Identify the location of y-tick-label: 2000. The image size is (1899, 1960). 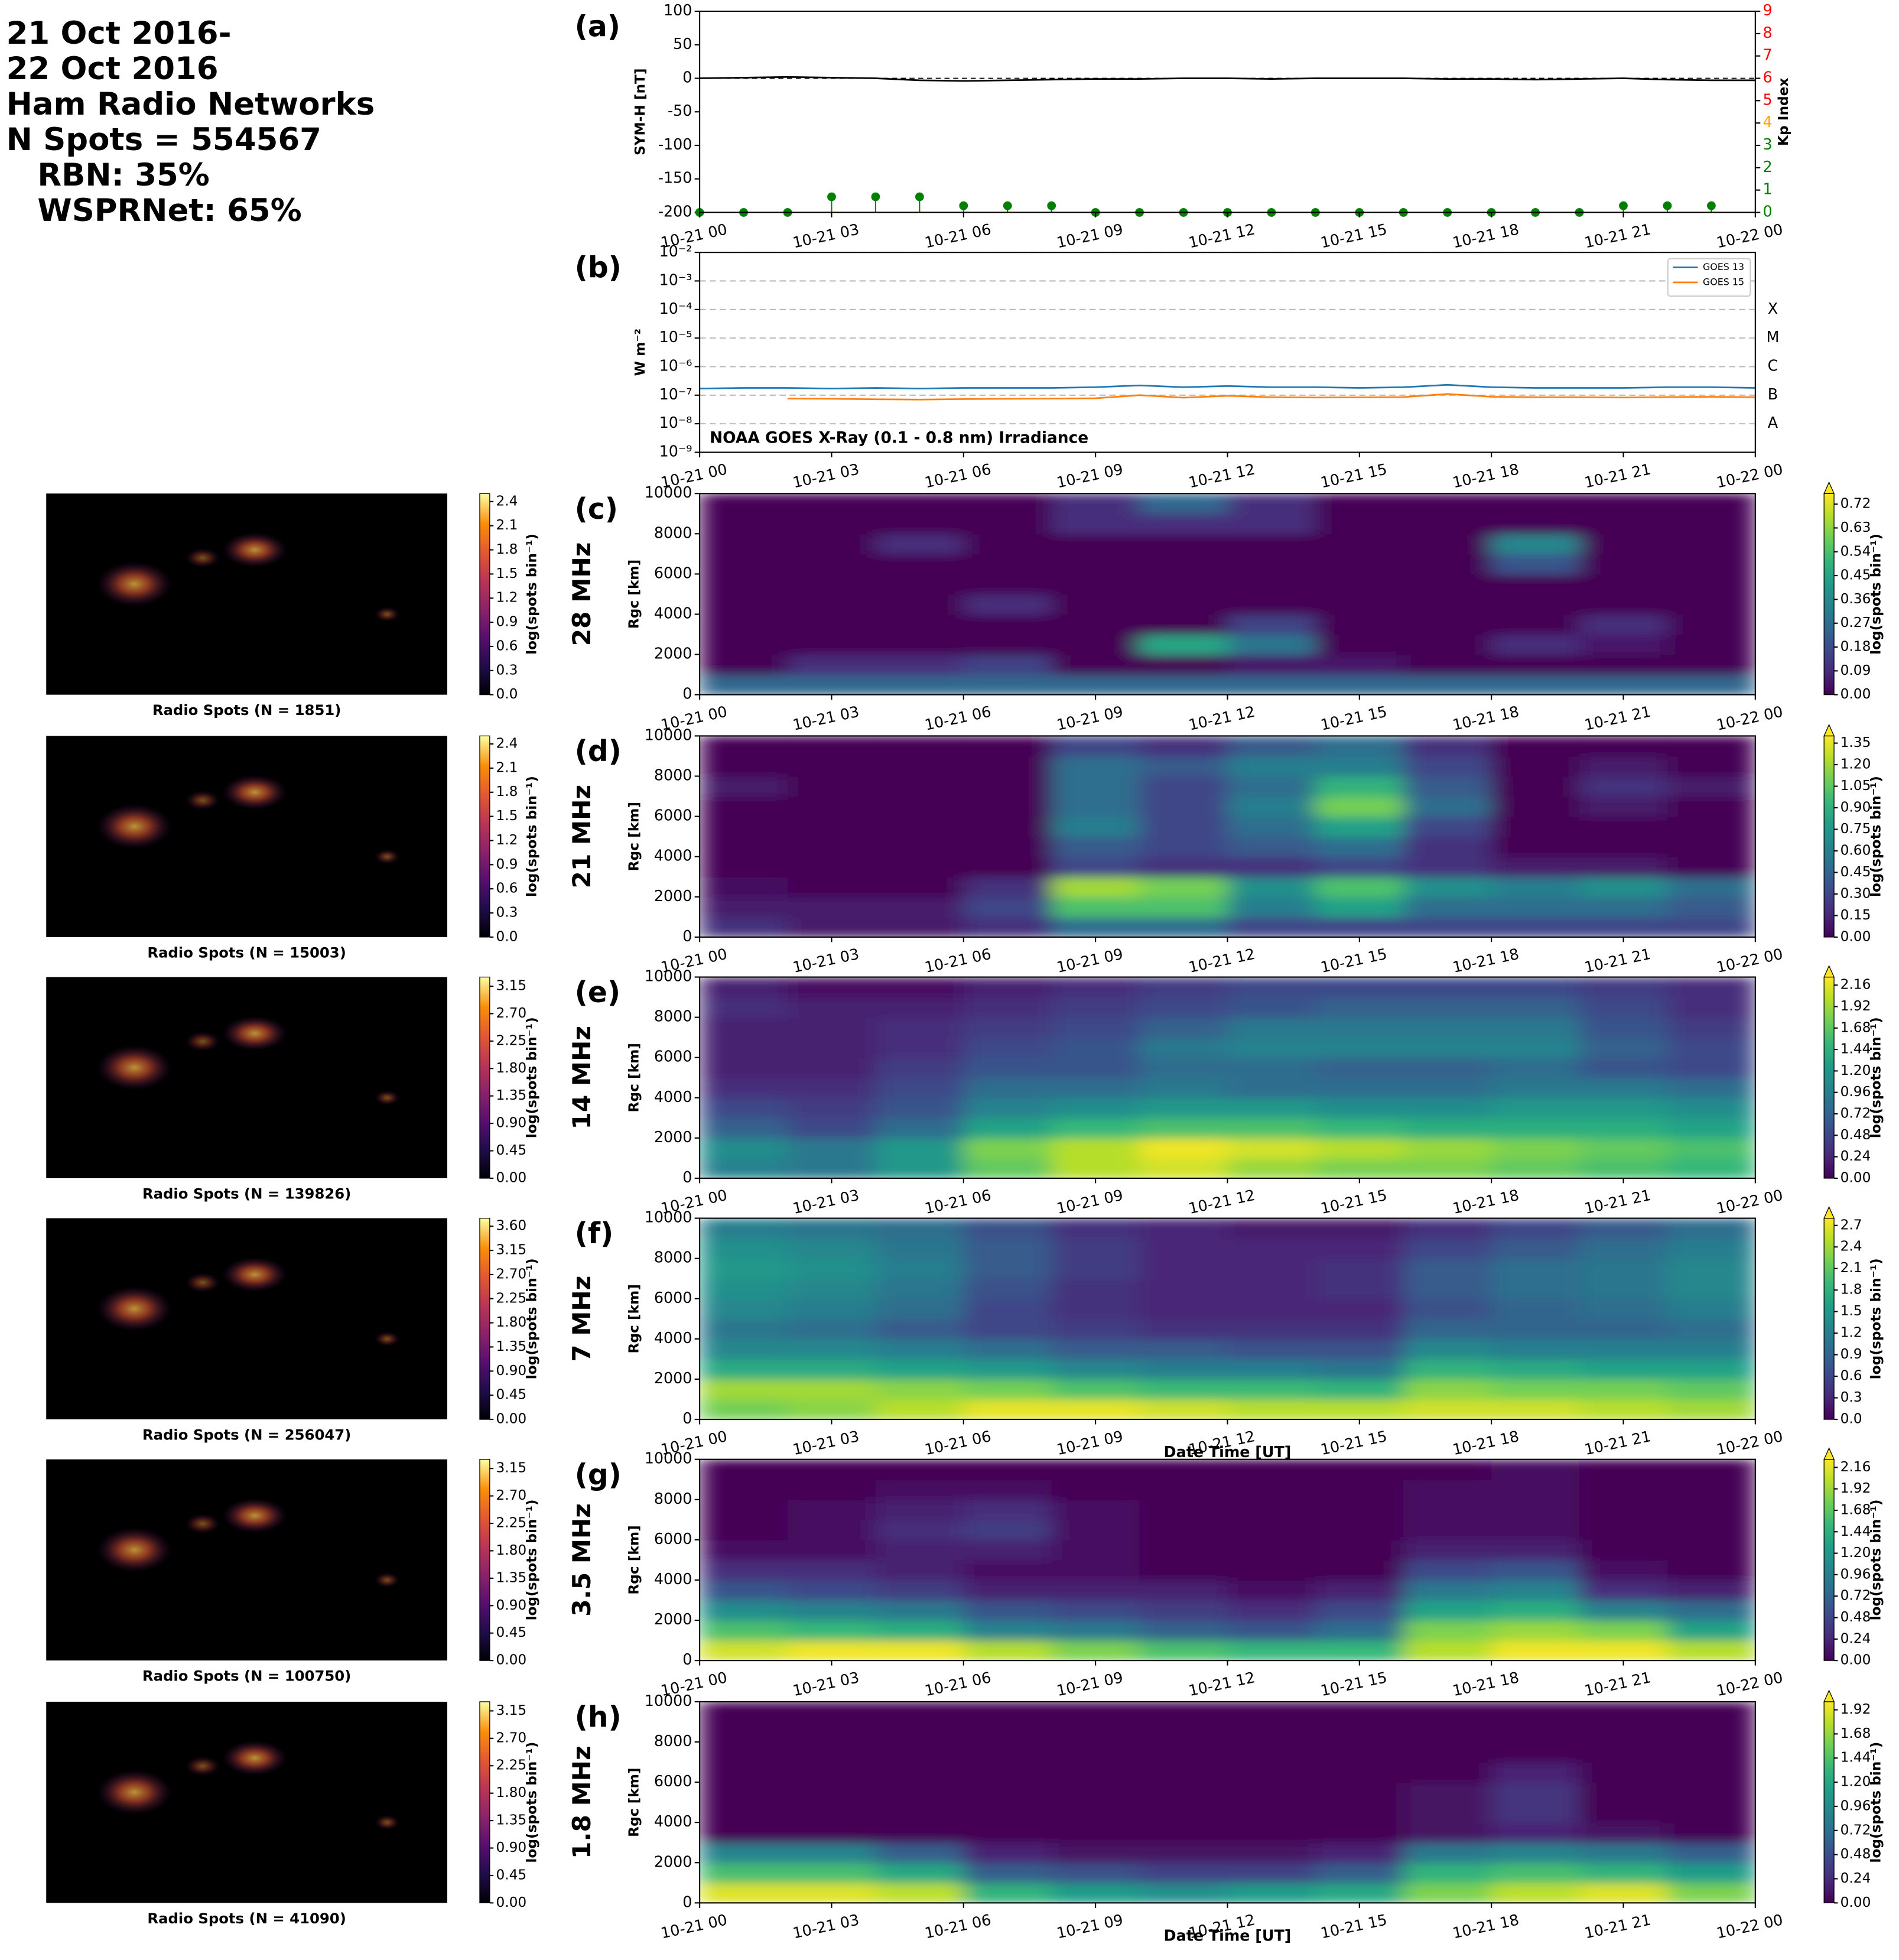
(673, 653).